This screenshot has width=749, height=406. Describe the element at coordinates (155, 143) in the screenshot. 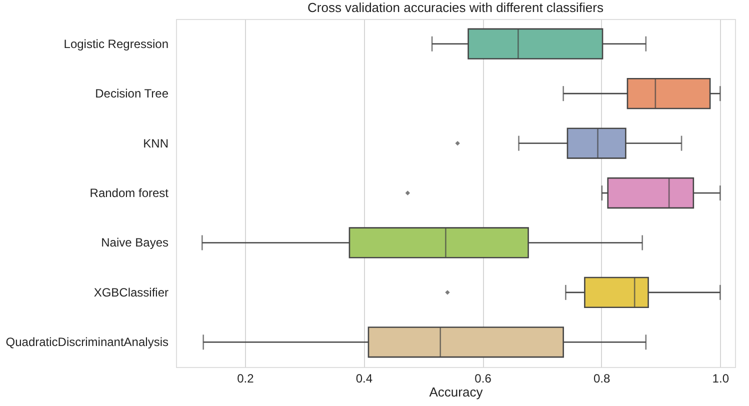

I see `y-tick-label: KNN` at that location.